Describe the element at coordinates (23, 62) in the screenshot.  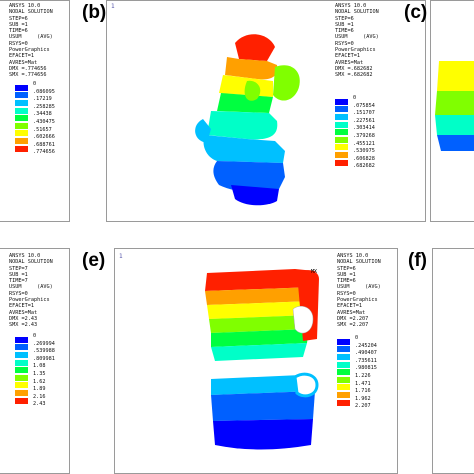
I see `panel-a-info-line: AVRES=Mat` at that location.